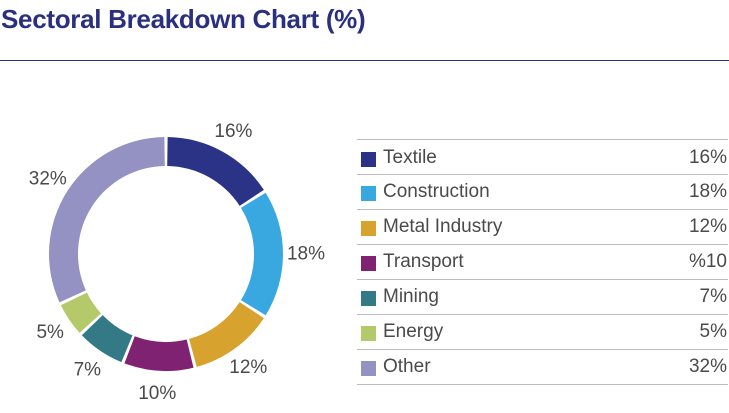  Describe the element at coordinates (411, 296) in the screenshot. I see `legend-label: Mining` at that location.